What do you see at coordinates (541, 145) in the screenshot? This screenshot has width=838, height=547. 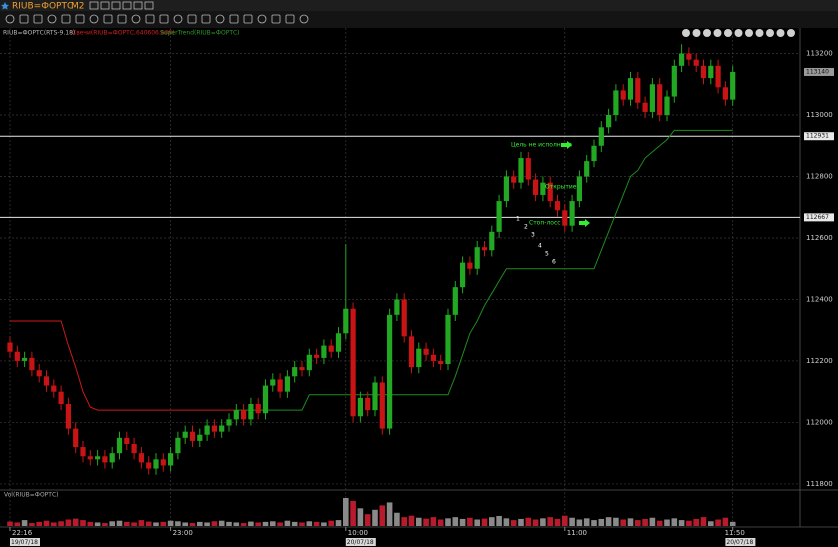 I see `trade-annotation: Цель не исполнена` at bounding box center [541, 145].